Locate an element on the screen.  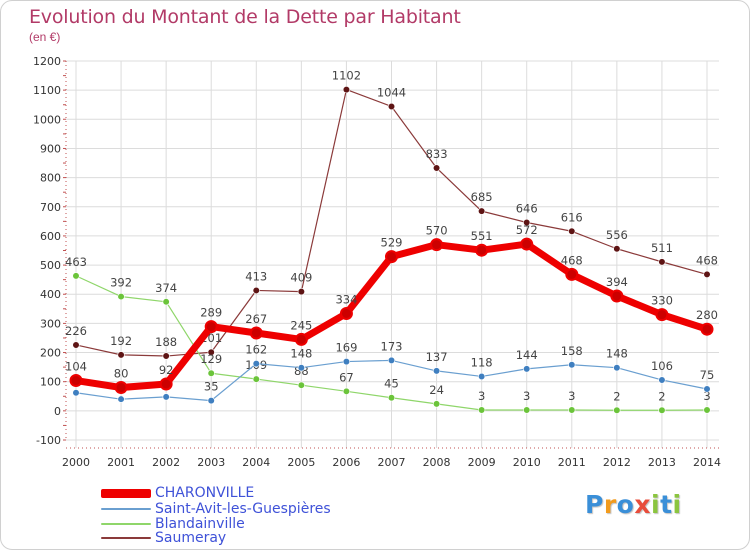
data-label-blandainville: 45 is located at coordinates (391, 384).